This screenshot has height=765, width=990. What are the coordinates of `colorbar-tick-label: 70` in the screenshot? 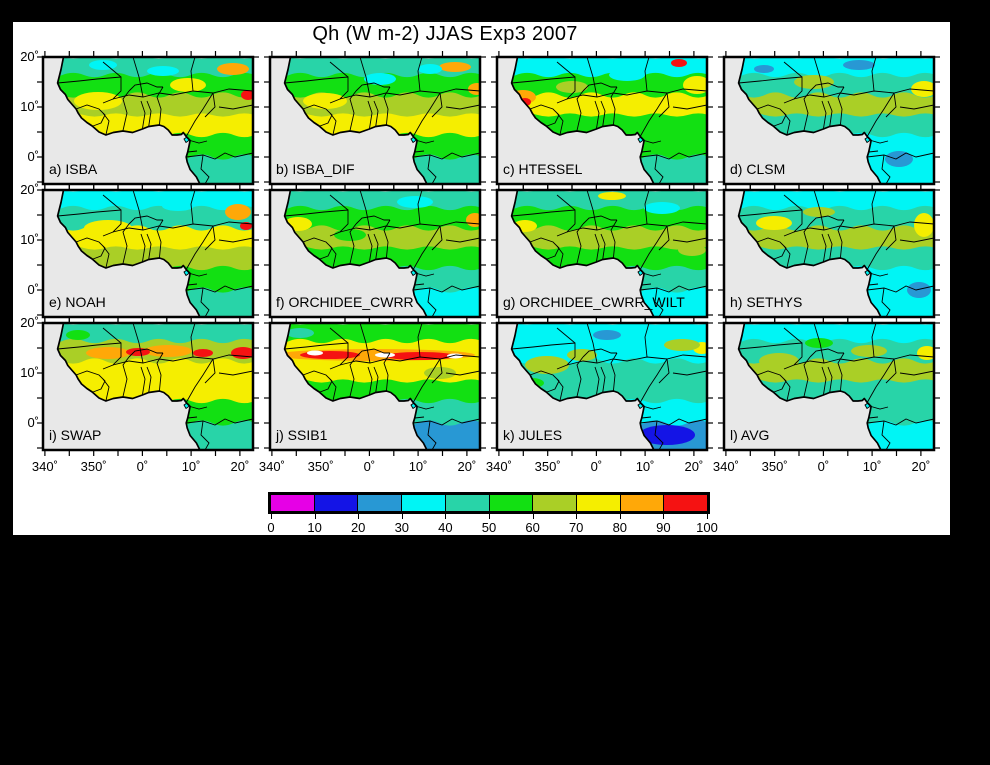 It's located at (576, 527).